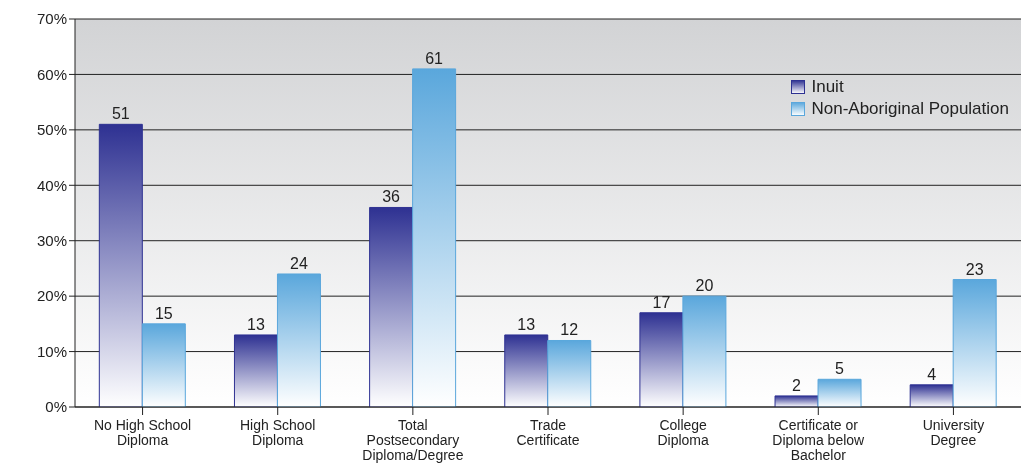 This screenshot has height=465, width=1031. What do you see at coordinates (683, 432) in the screenshot?
I see `x-tick-label: College Diploma` at bounding box center [683, 432].